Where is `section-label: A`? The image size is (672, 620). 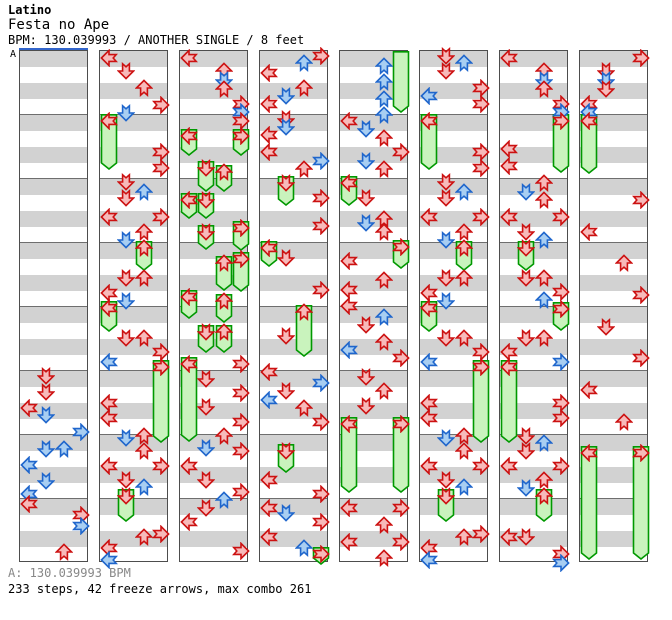
section-label: A is located at coordinates (13, 54).